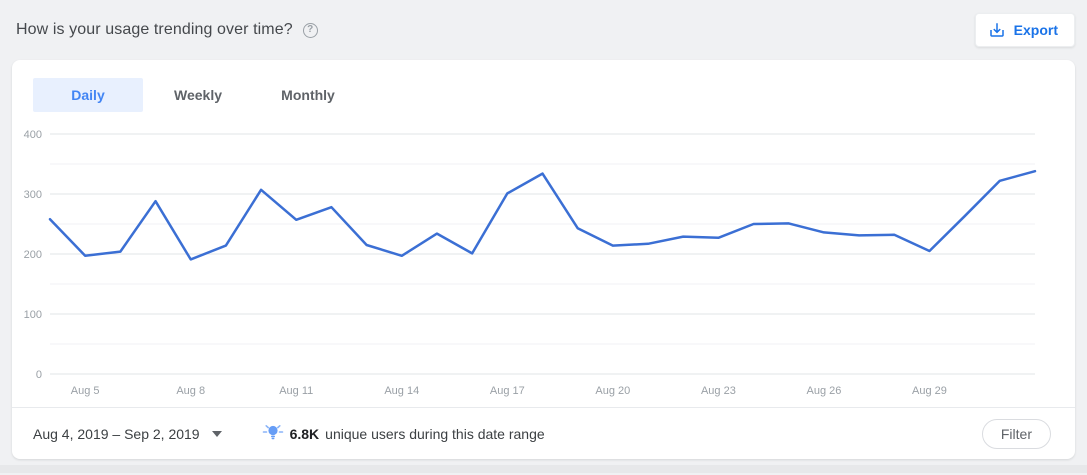  What do you see at coordinates (33, 315) in the screenshot?
I see `y-axis-tick-label: 100` at bounding box center [33, 315].